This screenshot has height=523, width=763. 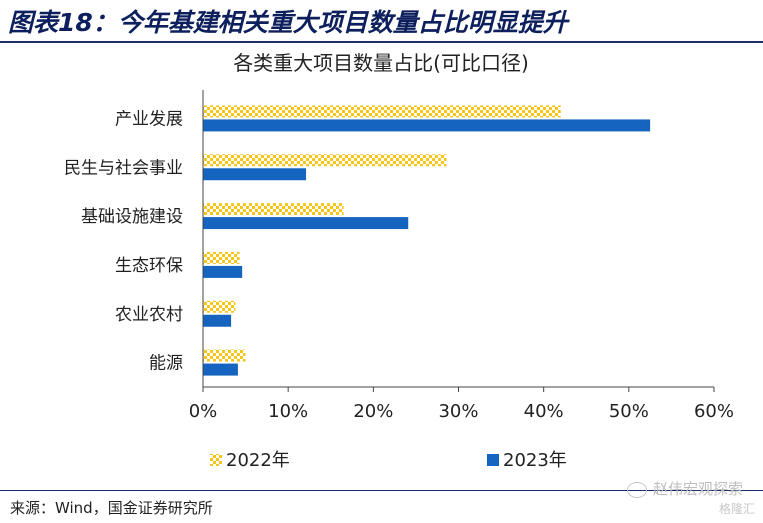 I want to click on x-tick-label: 30%, so click(x=458, y=411).